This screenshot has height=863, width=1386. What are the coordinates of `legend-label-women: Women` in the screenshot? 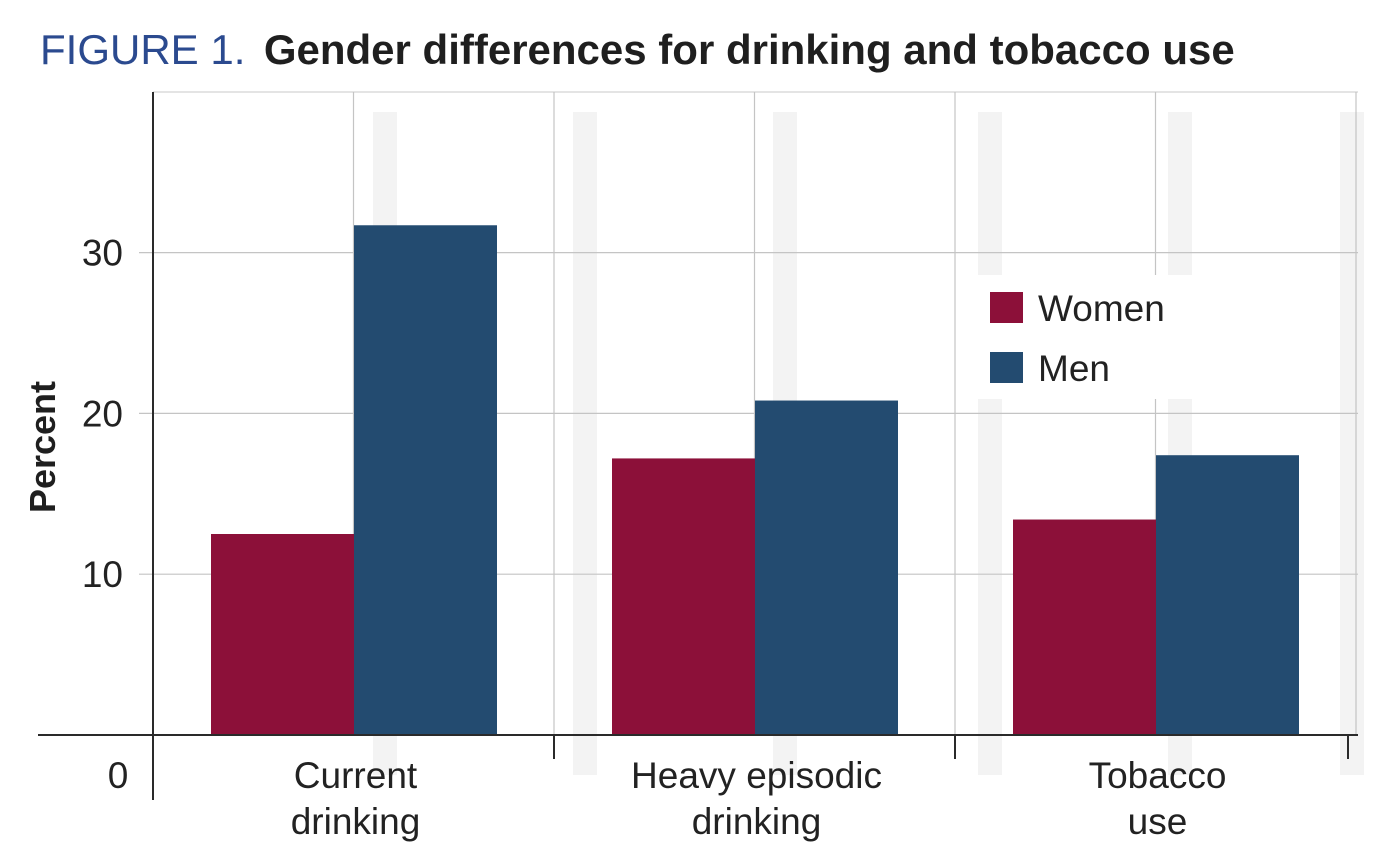 It's located at (1101, 308).